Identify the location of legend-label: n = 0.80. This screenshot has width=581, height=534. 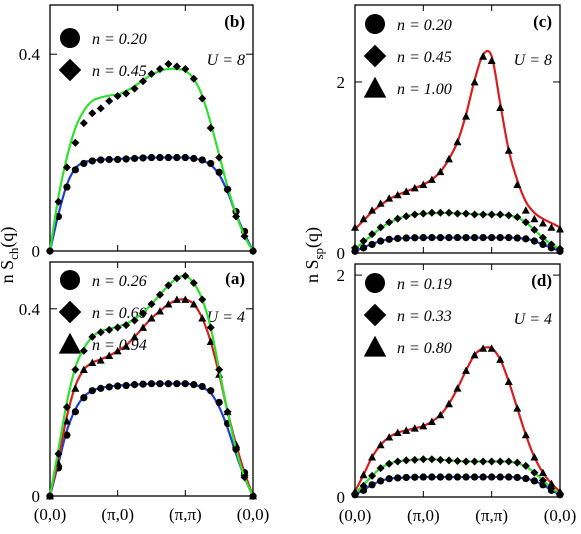
(424, 348).